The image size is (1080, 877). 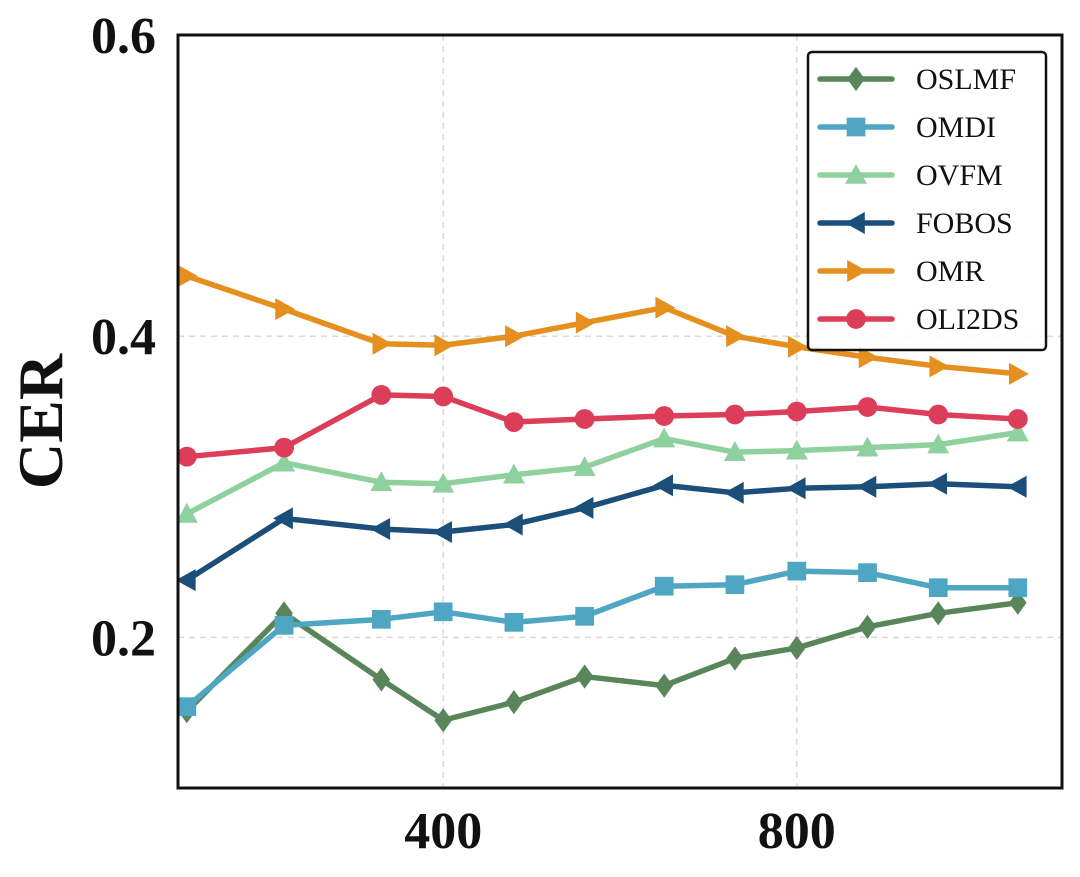 What do you see at coordinates (123, 36) in the screenshot?
I see `y-tick-label: 0.6` at bounding box center [123, 36].